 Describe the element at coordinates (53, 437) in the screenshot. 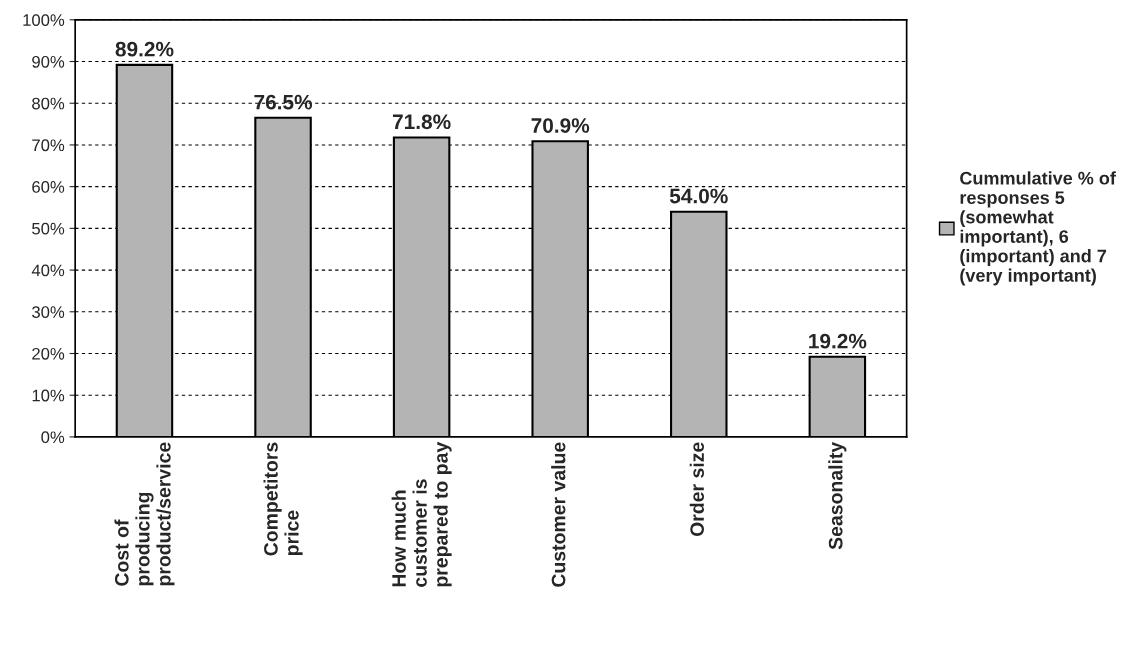

I see `y-tick-label: 0%` at that location.